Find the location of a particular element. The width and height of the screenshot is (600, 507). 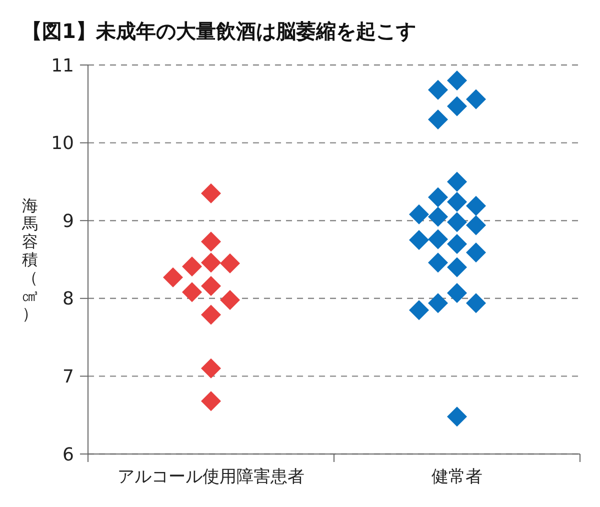

y-tick-label: 7 is located at coordinates (68, 377).